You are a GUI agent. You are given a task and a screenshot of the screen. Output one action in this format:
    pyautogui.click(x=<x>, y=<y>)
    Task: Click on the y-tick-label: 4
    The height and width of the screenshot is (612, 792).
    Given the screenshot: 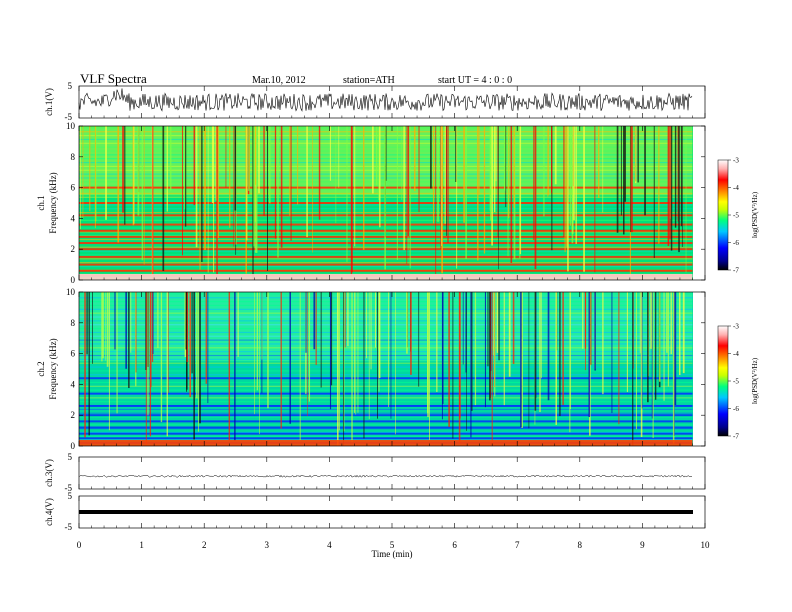 What is the action you would take?
    pyautogui.click(x=73, y=218)
    